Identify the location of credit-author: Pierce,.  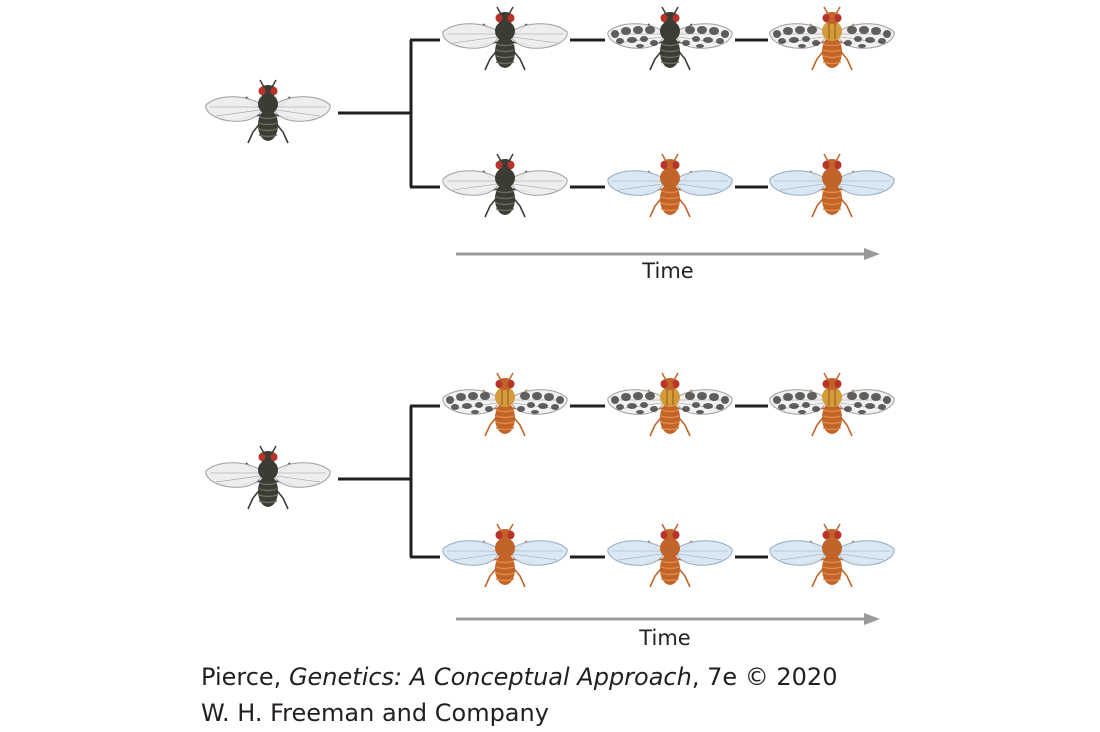
(245, 677).